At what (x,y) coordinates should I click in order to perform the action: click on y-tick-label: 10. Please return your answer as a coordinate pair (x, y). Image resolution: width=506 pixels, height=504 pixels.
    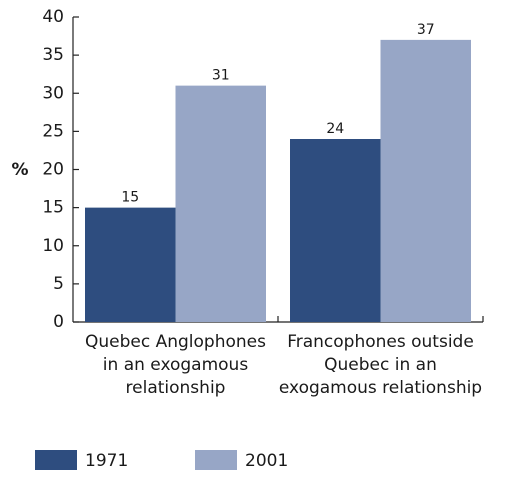
    Looking at the image, I should click on (53, 246).